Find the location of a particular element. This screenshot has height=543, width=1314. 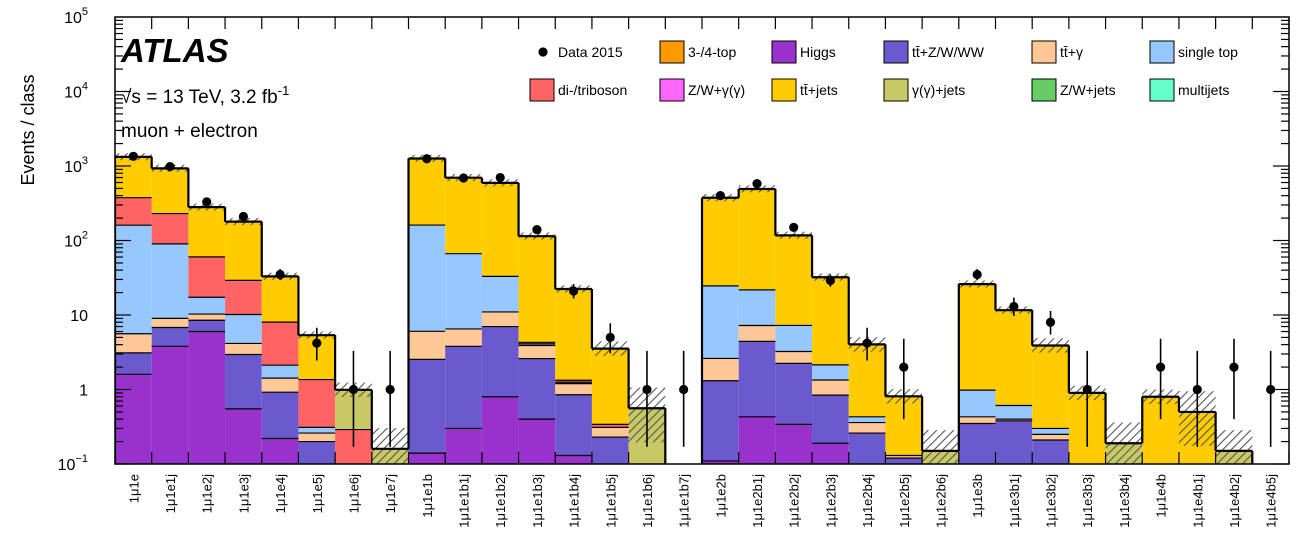

y-tick-label: 10⁵ is located at coordinates (76, 16).